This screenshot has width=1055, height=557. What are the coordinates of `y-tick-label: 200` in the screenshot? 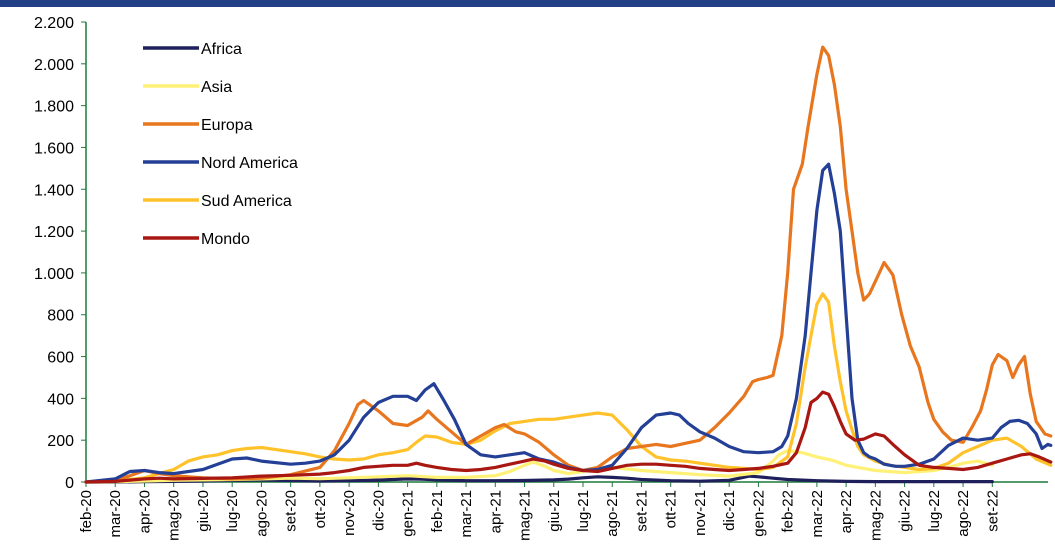 It's located at (60, 441).